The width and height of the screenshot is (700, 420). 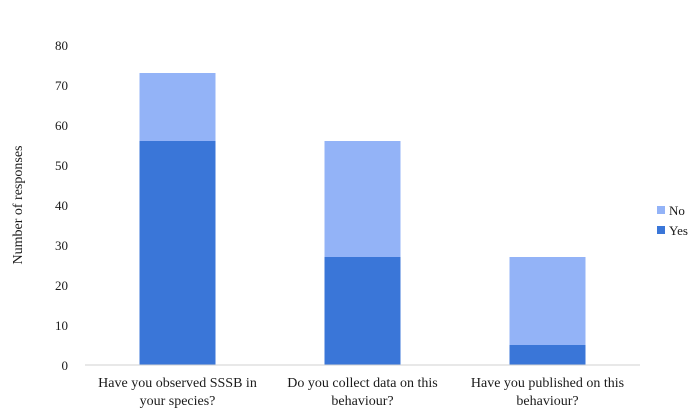 I want to click on y-axis-label-group: Number of responses, so click(x=18, y=205).